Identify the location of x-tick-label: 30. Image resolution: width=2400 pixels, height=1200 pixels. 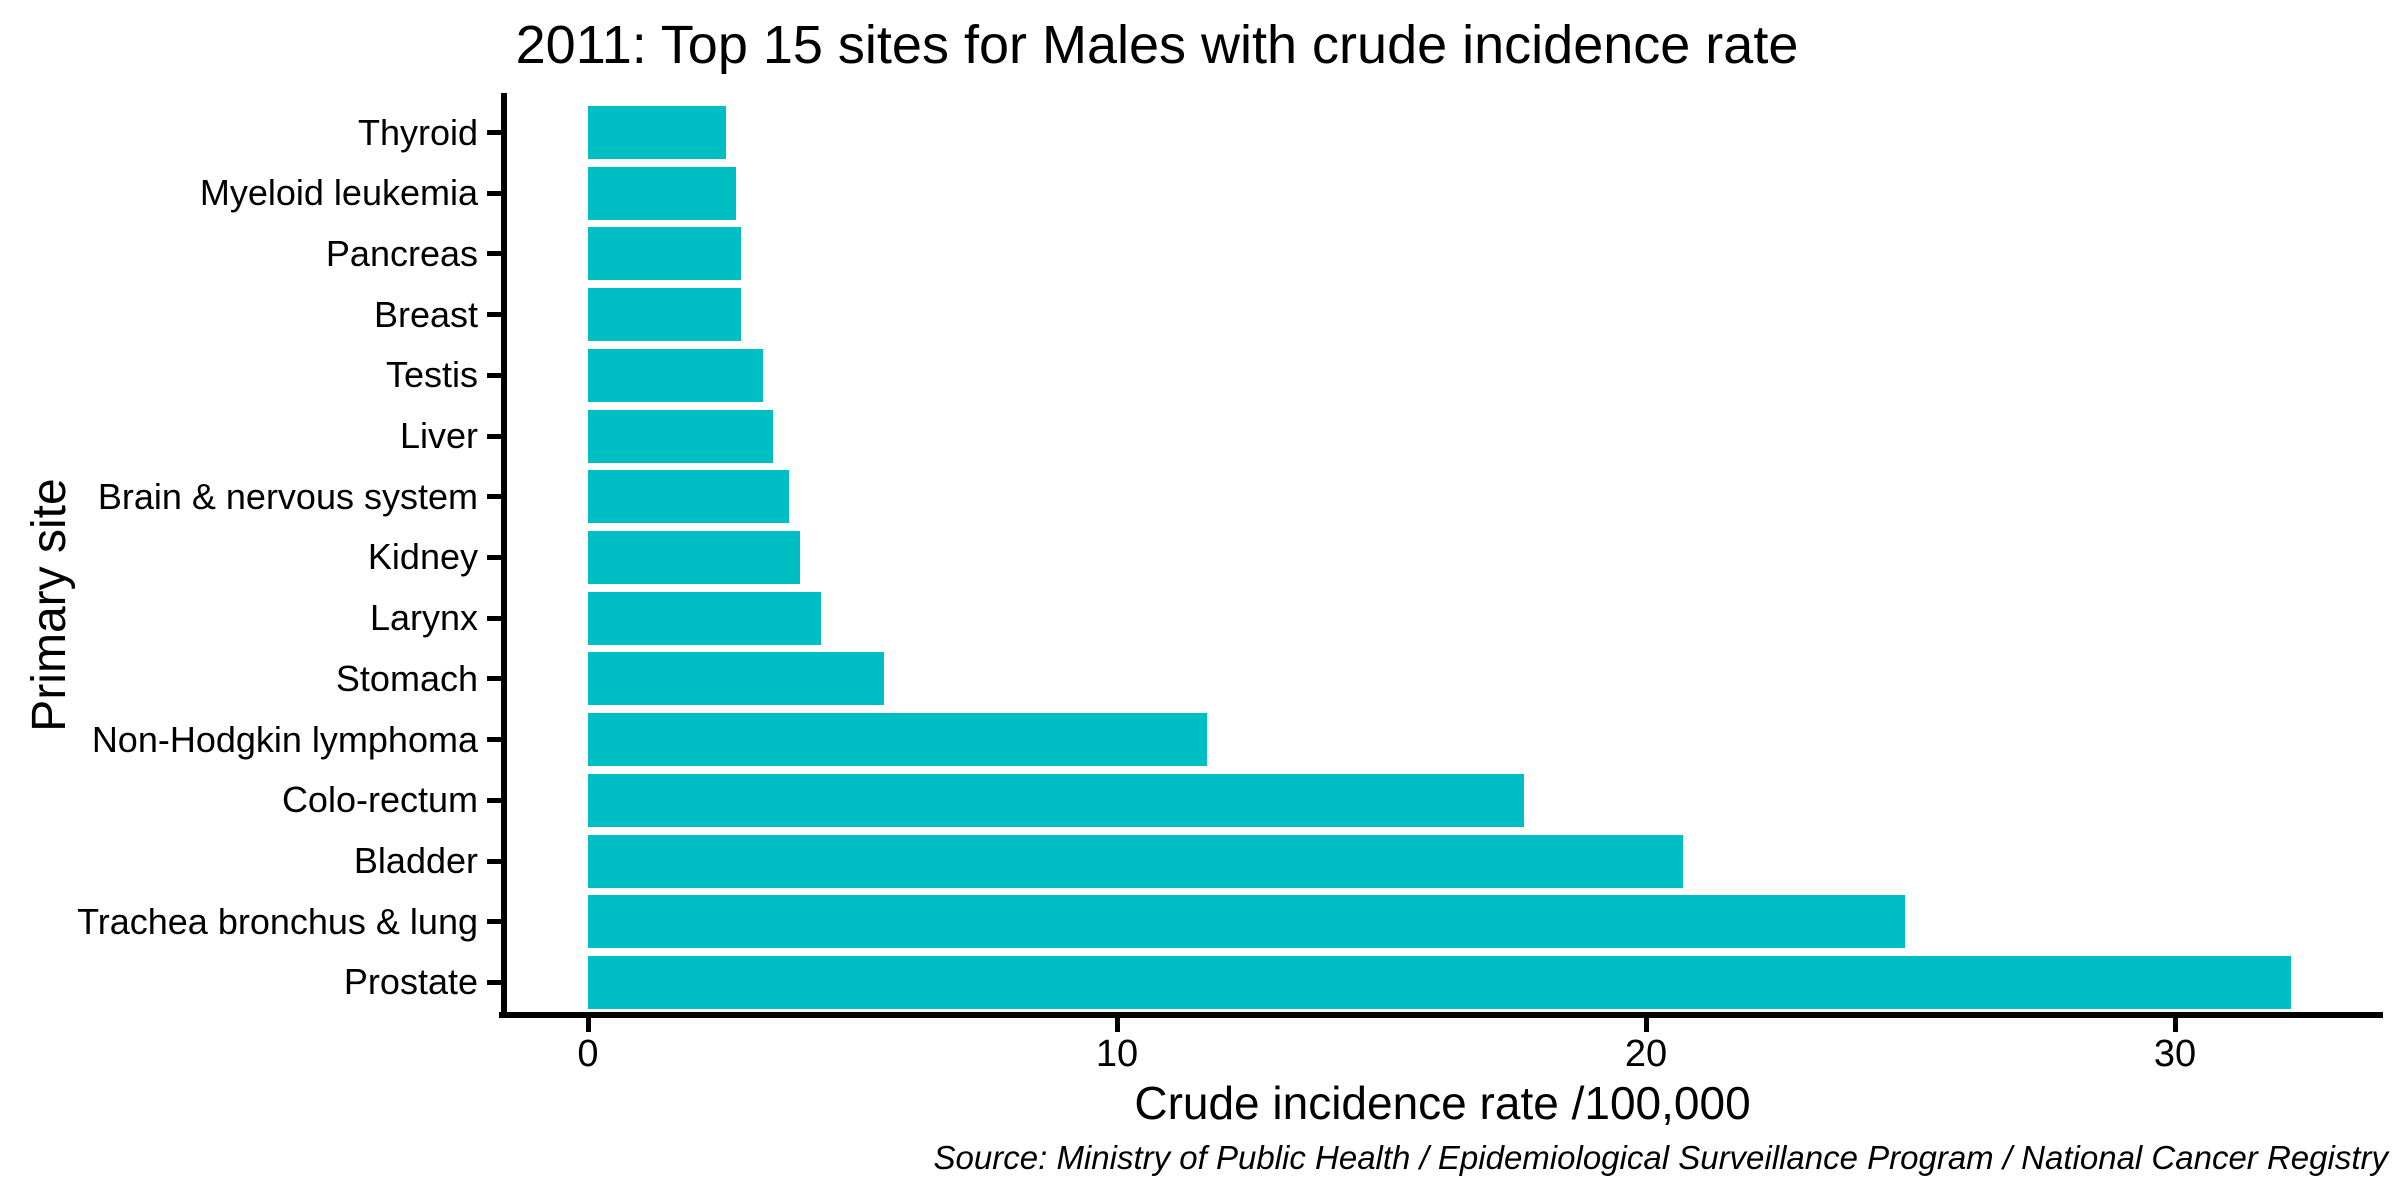
(2175, 1054).